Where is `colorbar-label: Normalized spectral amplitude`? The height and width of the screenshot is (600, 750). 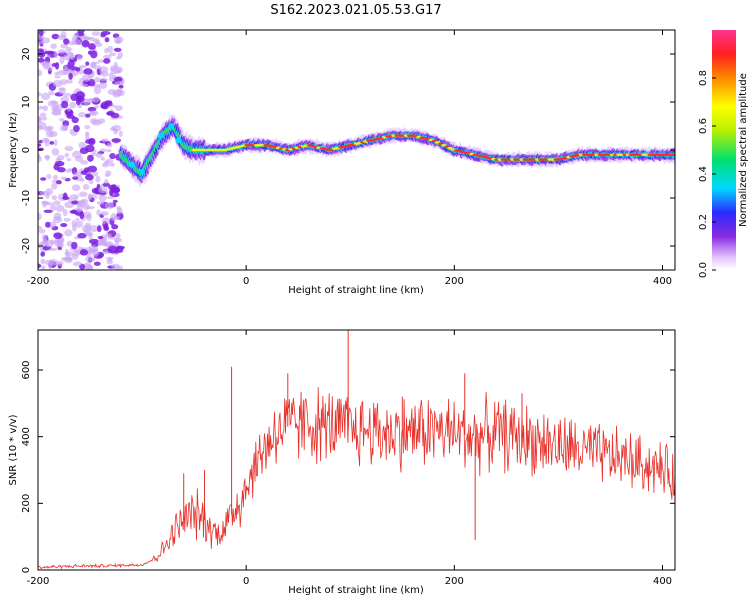 colorbar-label: Normalized spectral amplitude is located at coordinates (743, 150).